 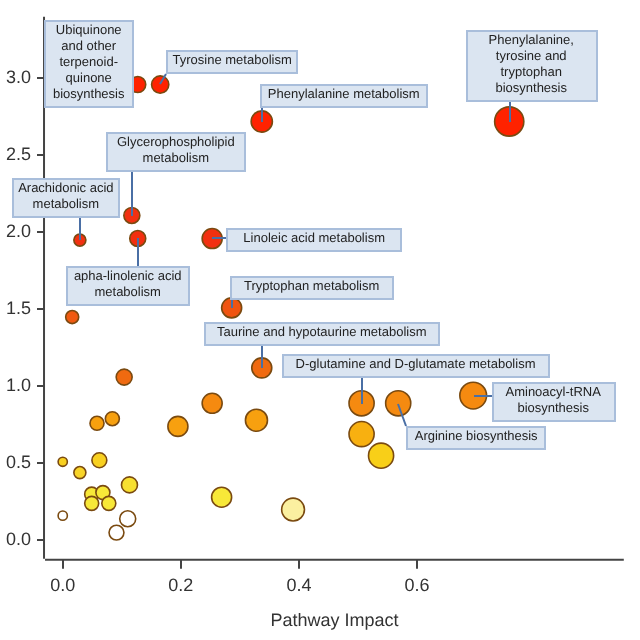 What do you see at coordinates (335, 620) in the screenshot?
I see `x-axis-title: Pathway Impact` at bounding box center [335, 620].